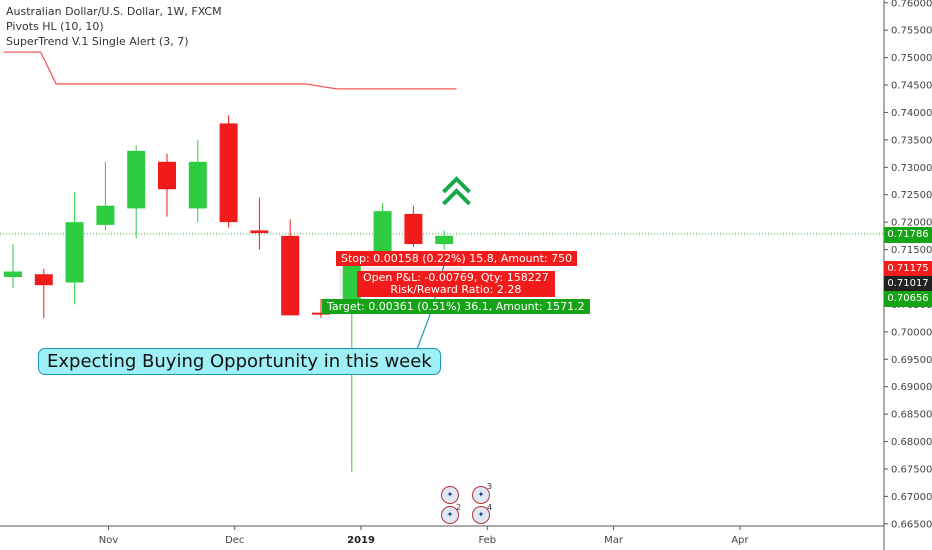 Image resolution: width=932 pixels, height=550 pixels. I want to click on time-tick-label: Apr, so click(740, 540).